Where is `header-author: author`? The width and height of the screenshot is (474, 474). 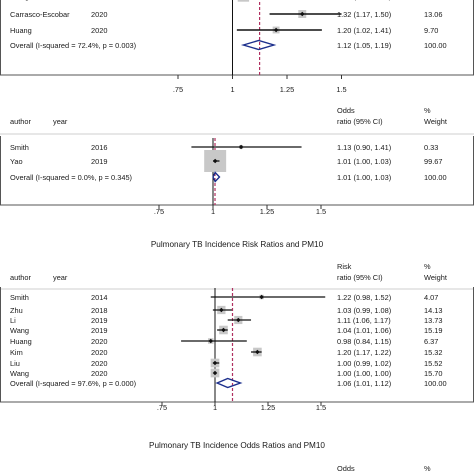 header-author: author is located at coordinates (20, 277).